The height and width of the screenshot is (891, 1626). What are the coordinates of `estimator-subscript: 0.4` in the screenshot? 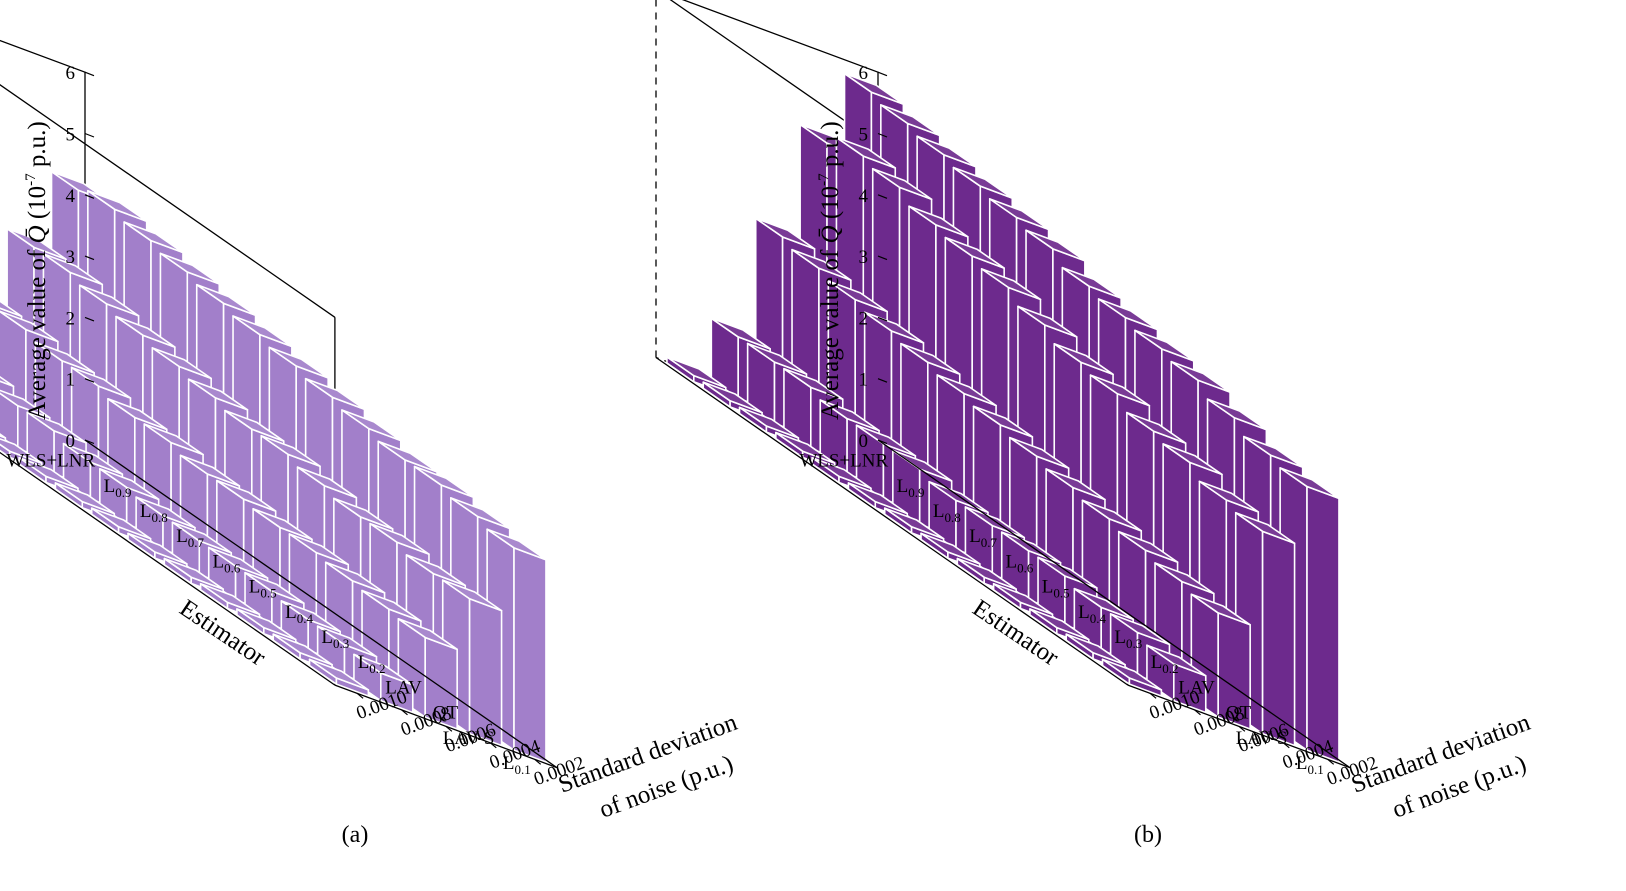 It's located at (305, 618).